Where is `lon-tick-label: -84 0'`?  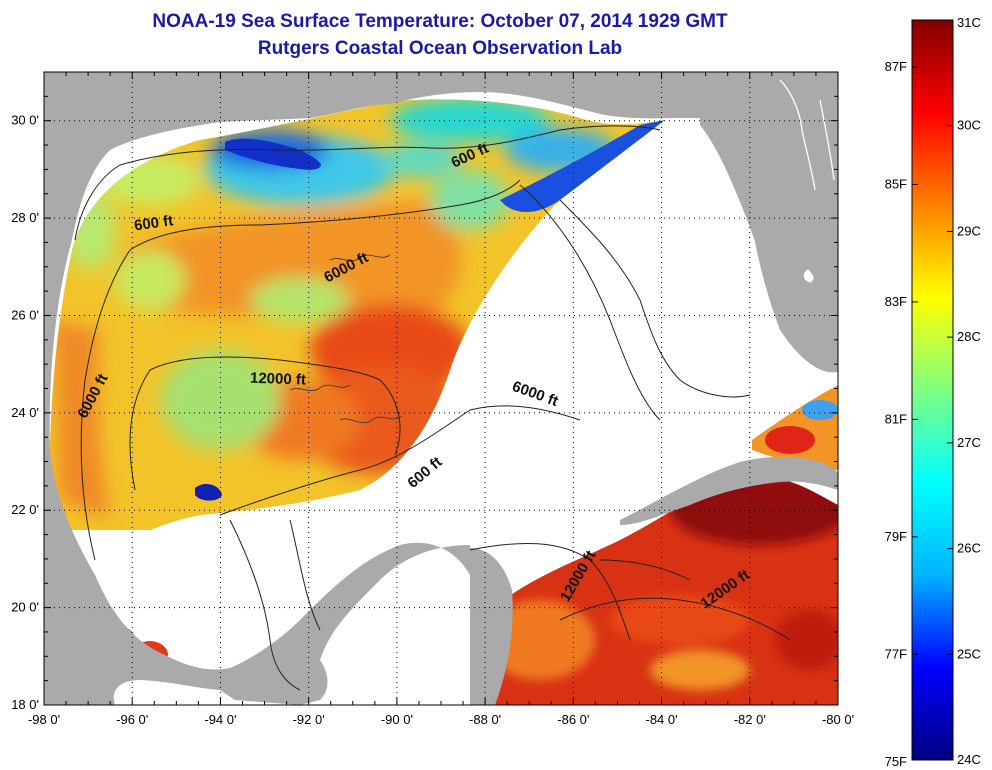 lon-tick-label: -84 0' is located at coordinates (661, 719).